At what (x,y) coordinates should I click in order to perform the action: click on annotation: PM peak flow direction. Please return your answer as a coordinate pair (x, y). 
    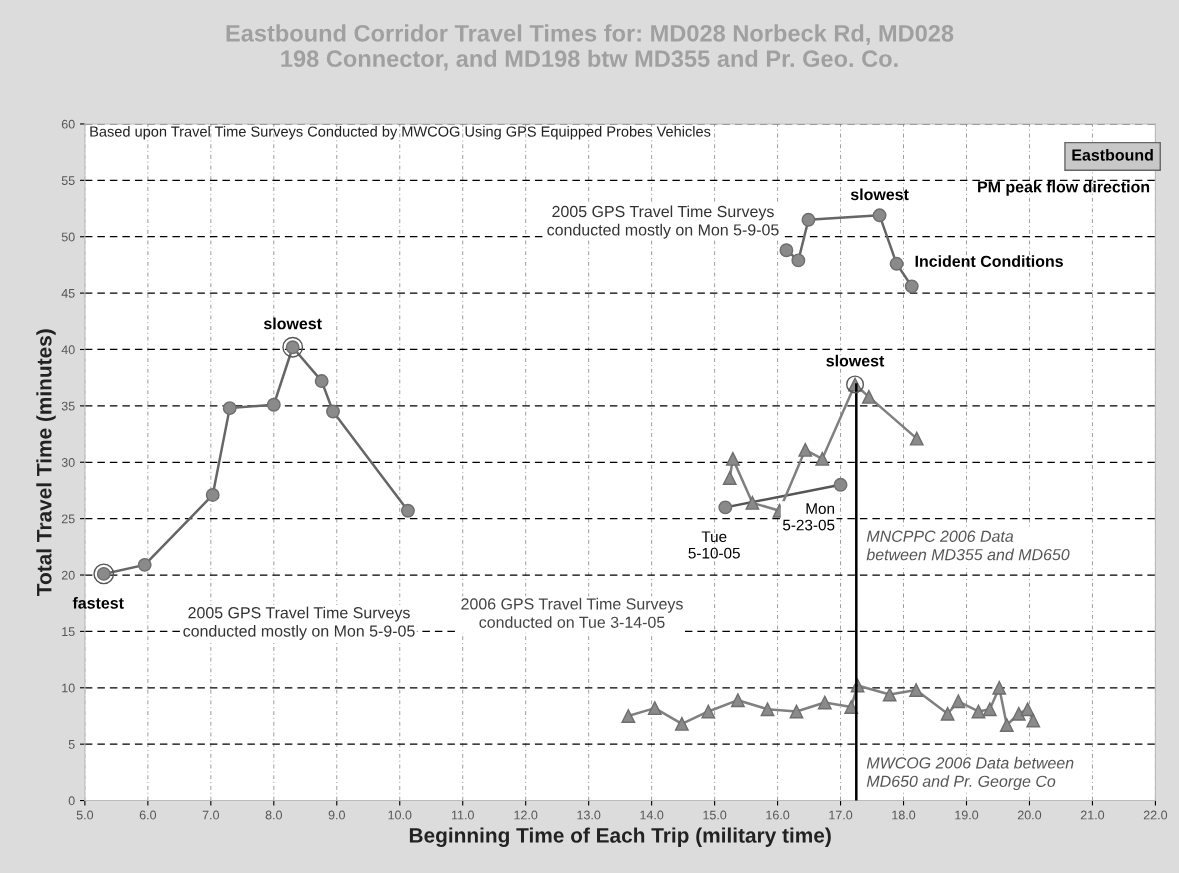
    Looking at the image, I should click on (1064, 188).